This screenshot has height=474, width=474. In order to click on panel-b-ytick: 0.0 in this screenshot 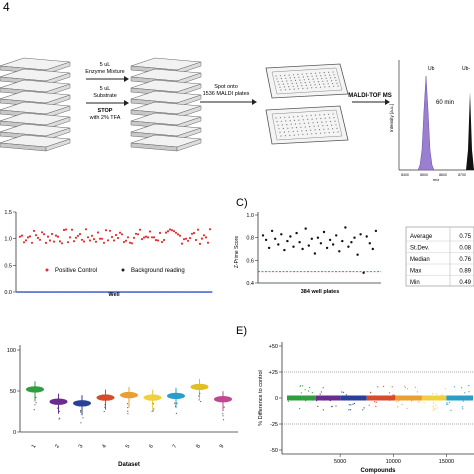, I will do `click(8, 293)`.